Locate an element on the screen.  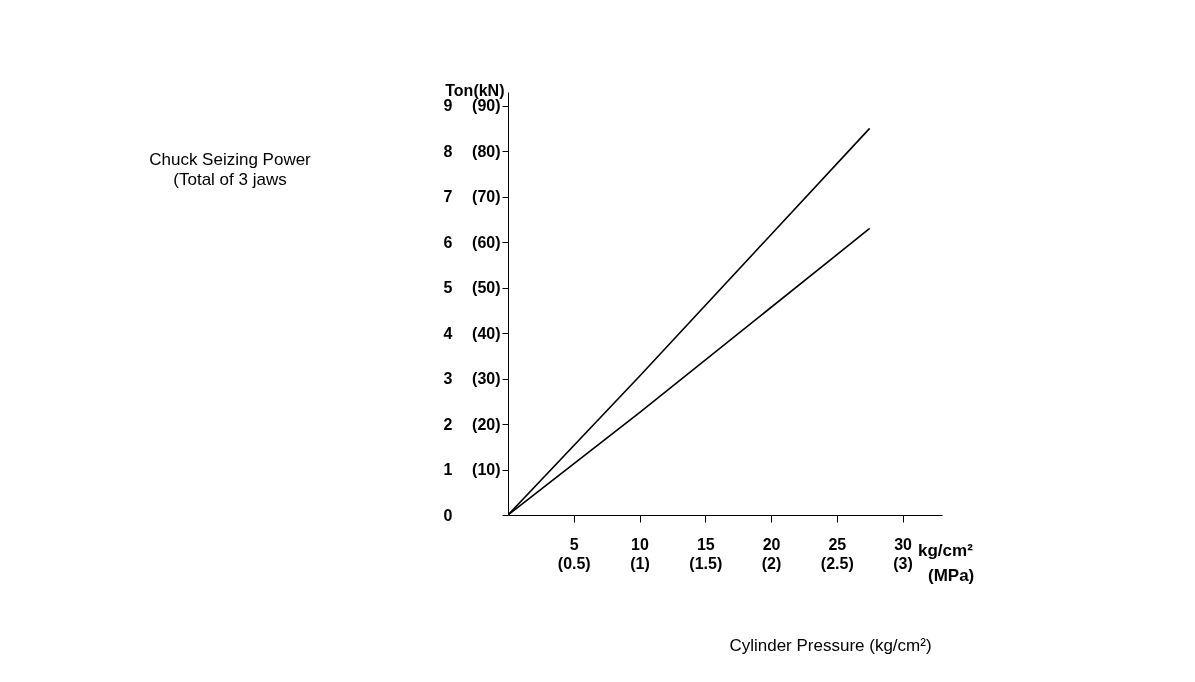
x2-tick-label: (2) is located at coordinates (771, 563).